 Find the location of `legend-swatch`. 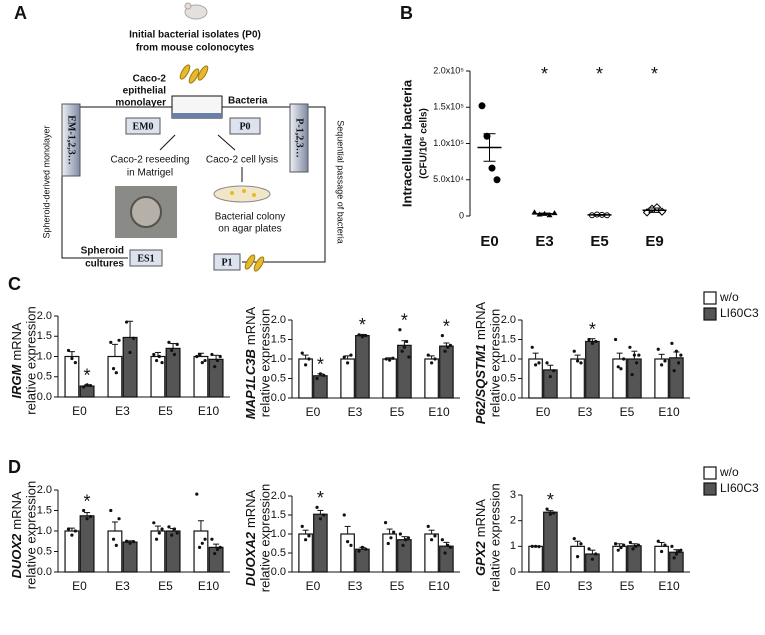

legend-swatch is located at coordinates (710, 298).